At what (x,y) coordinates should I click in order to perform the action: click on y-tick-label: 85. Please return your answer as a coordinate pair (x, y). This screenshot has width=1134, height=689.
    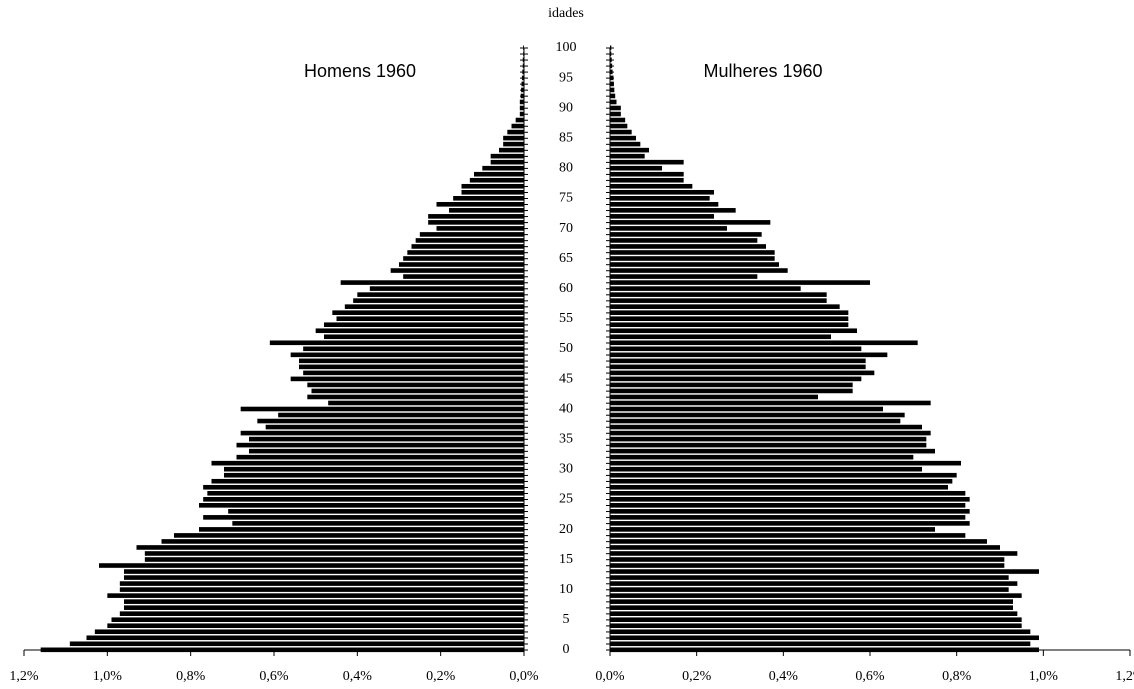
    Looking at the image, I should click on (566, 138).